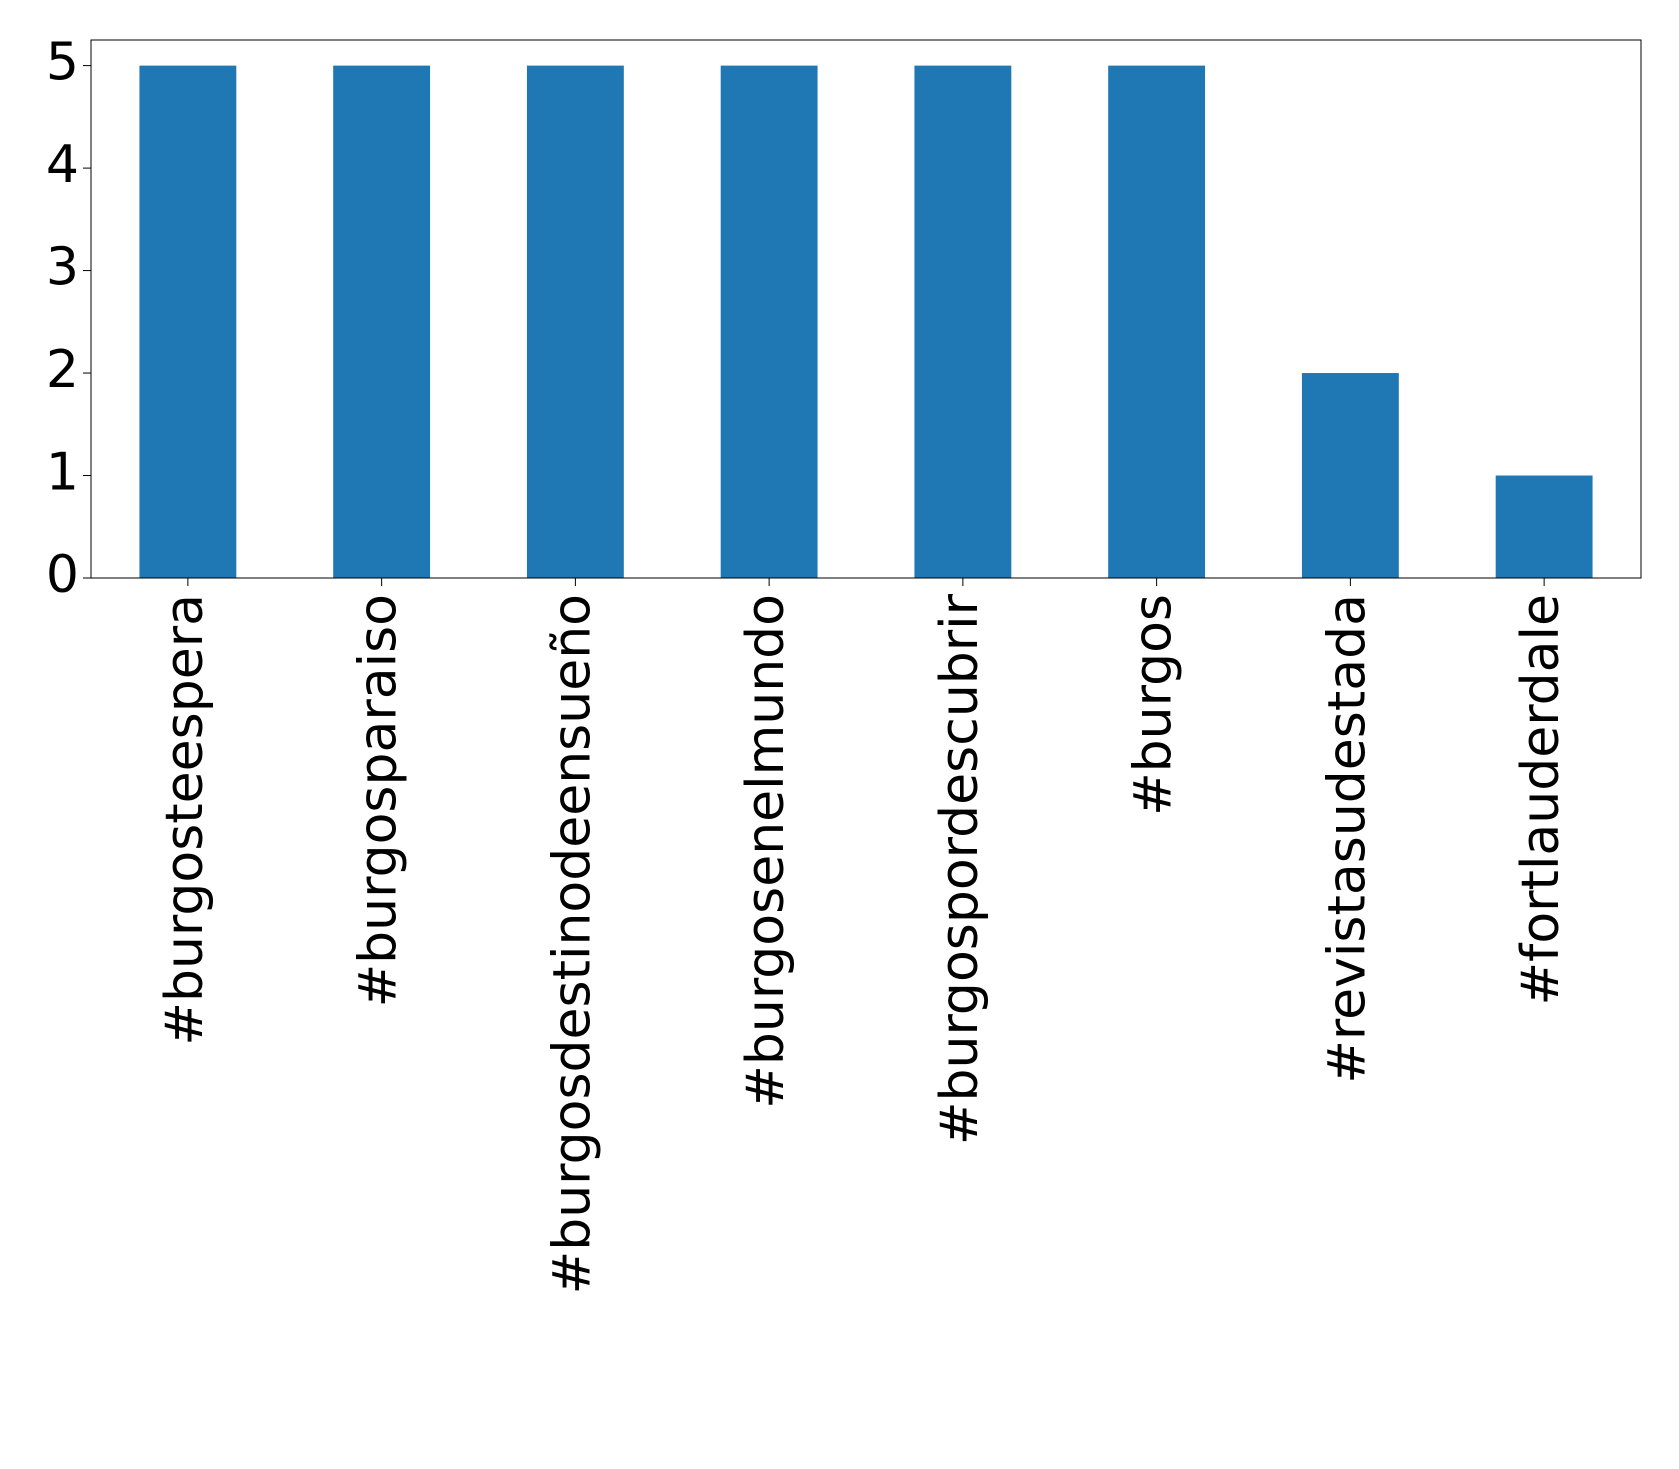  What do you see at coordinates (62, 473) in the screenshot?
I see `y-tick-label: 1` at bounding box center [62, 473].